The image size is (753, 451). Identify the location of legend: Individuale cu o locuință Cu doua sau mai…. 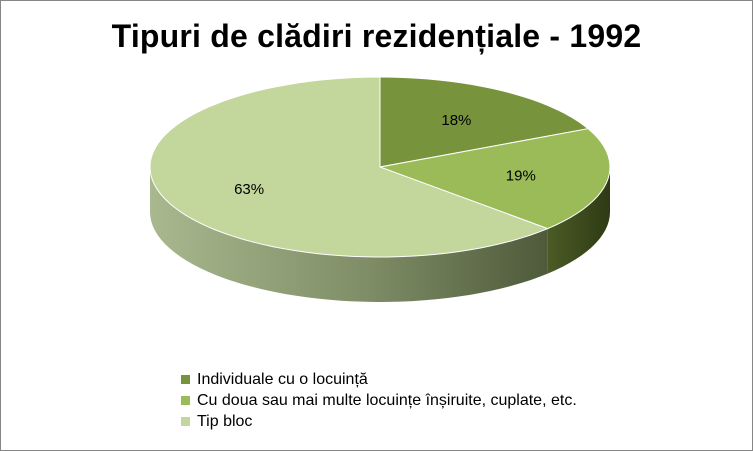
(379, 400).